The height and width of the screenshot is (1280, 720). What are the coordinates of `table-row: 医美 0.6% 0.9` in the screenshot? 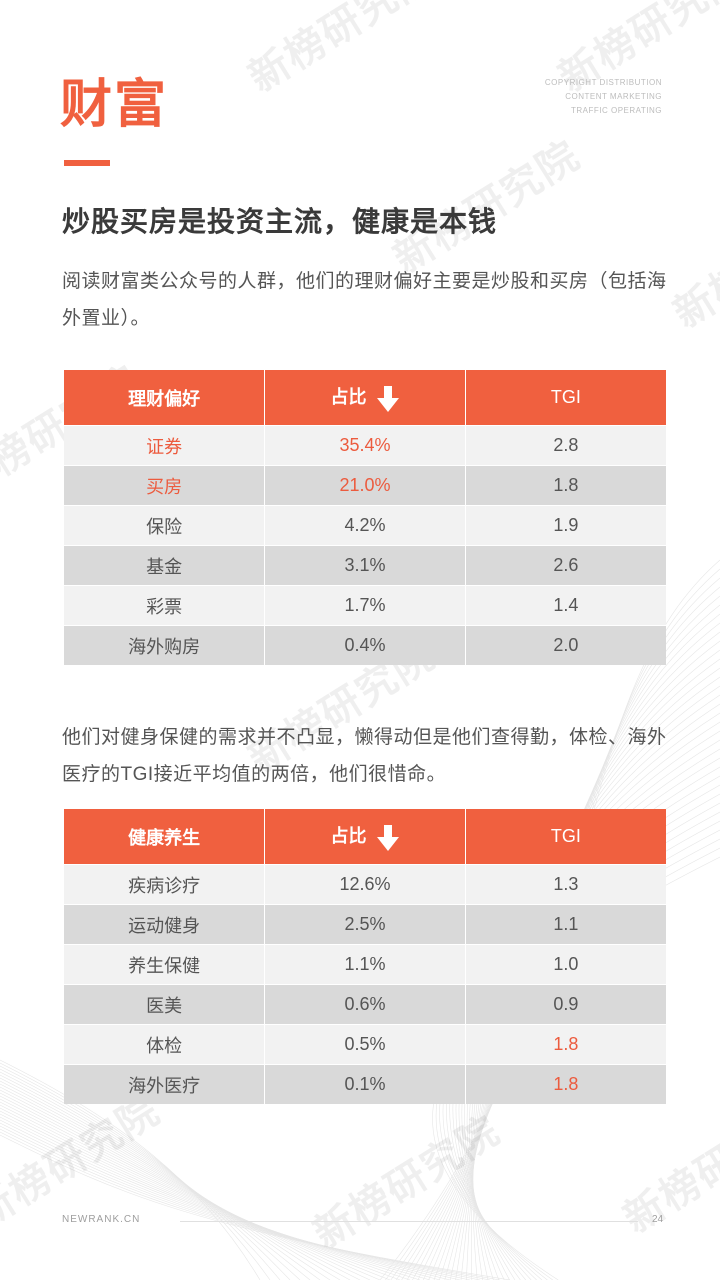 It's located at (365, 1004).